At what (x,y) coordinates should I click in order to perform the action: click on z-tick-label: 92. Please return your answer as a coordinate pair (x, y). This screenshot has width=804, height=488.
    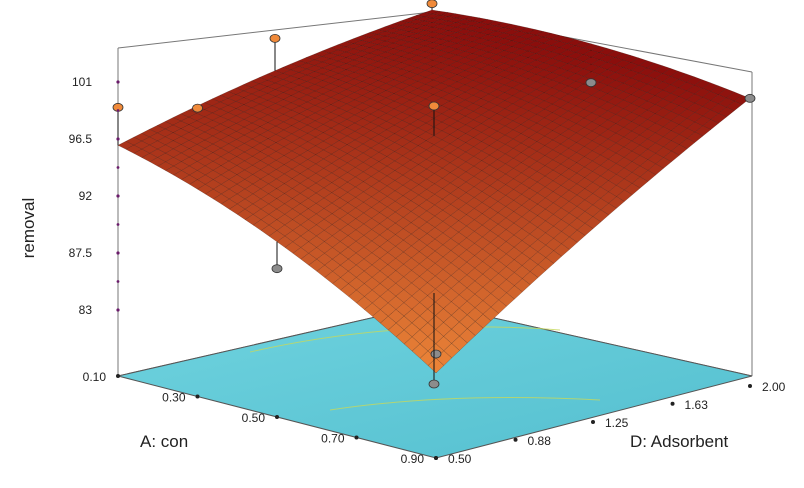
    Looking at the image, I should click on (86, 196).